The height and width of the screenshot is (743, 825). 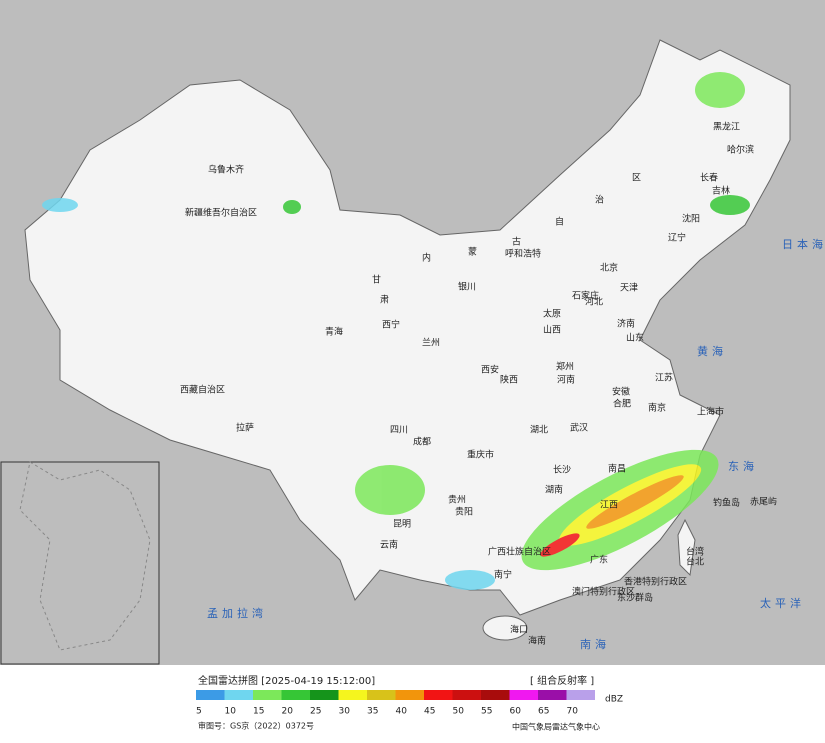 What do you see at coordinates (384, 300) in the screenshot?
I see `place-label: 肃` at bounding box center [384, 300].